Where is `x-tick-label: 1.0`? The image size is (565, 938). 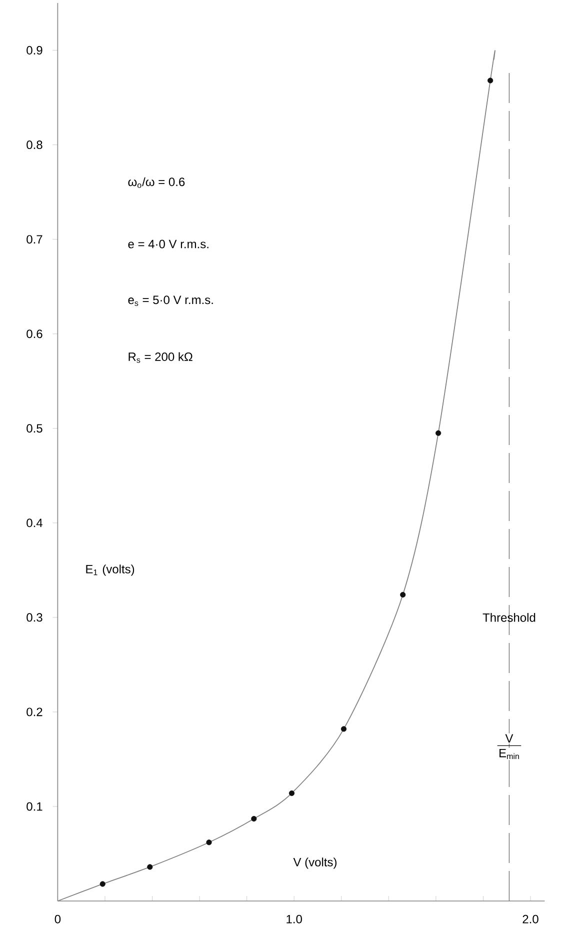 x-tick-label: 1.0 is located at coordinates (294, 919).